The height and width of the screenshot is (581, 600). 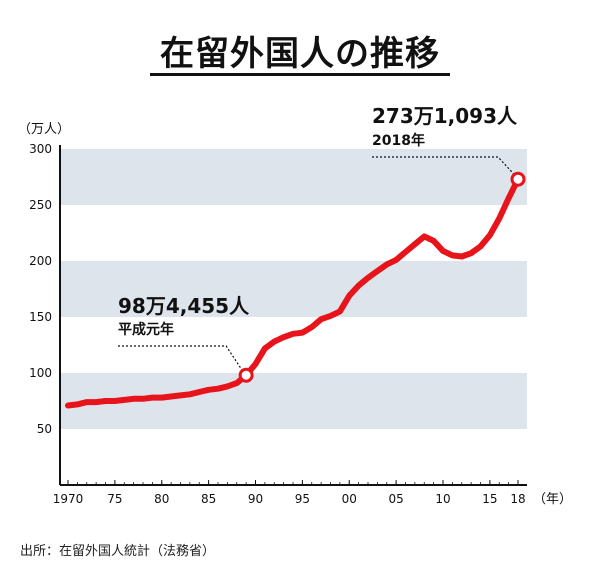 I want to click on y-axis: 50 100 150 200 250 300, so click(x=45, y=313).